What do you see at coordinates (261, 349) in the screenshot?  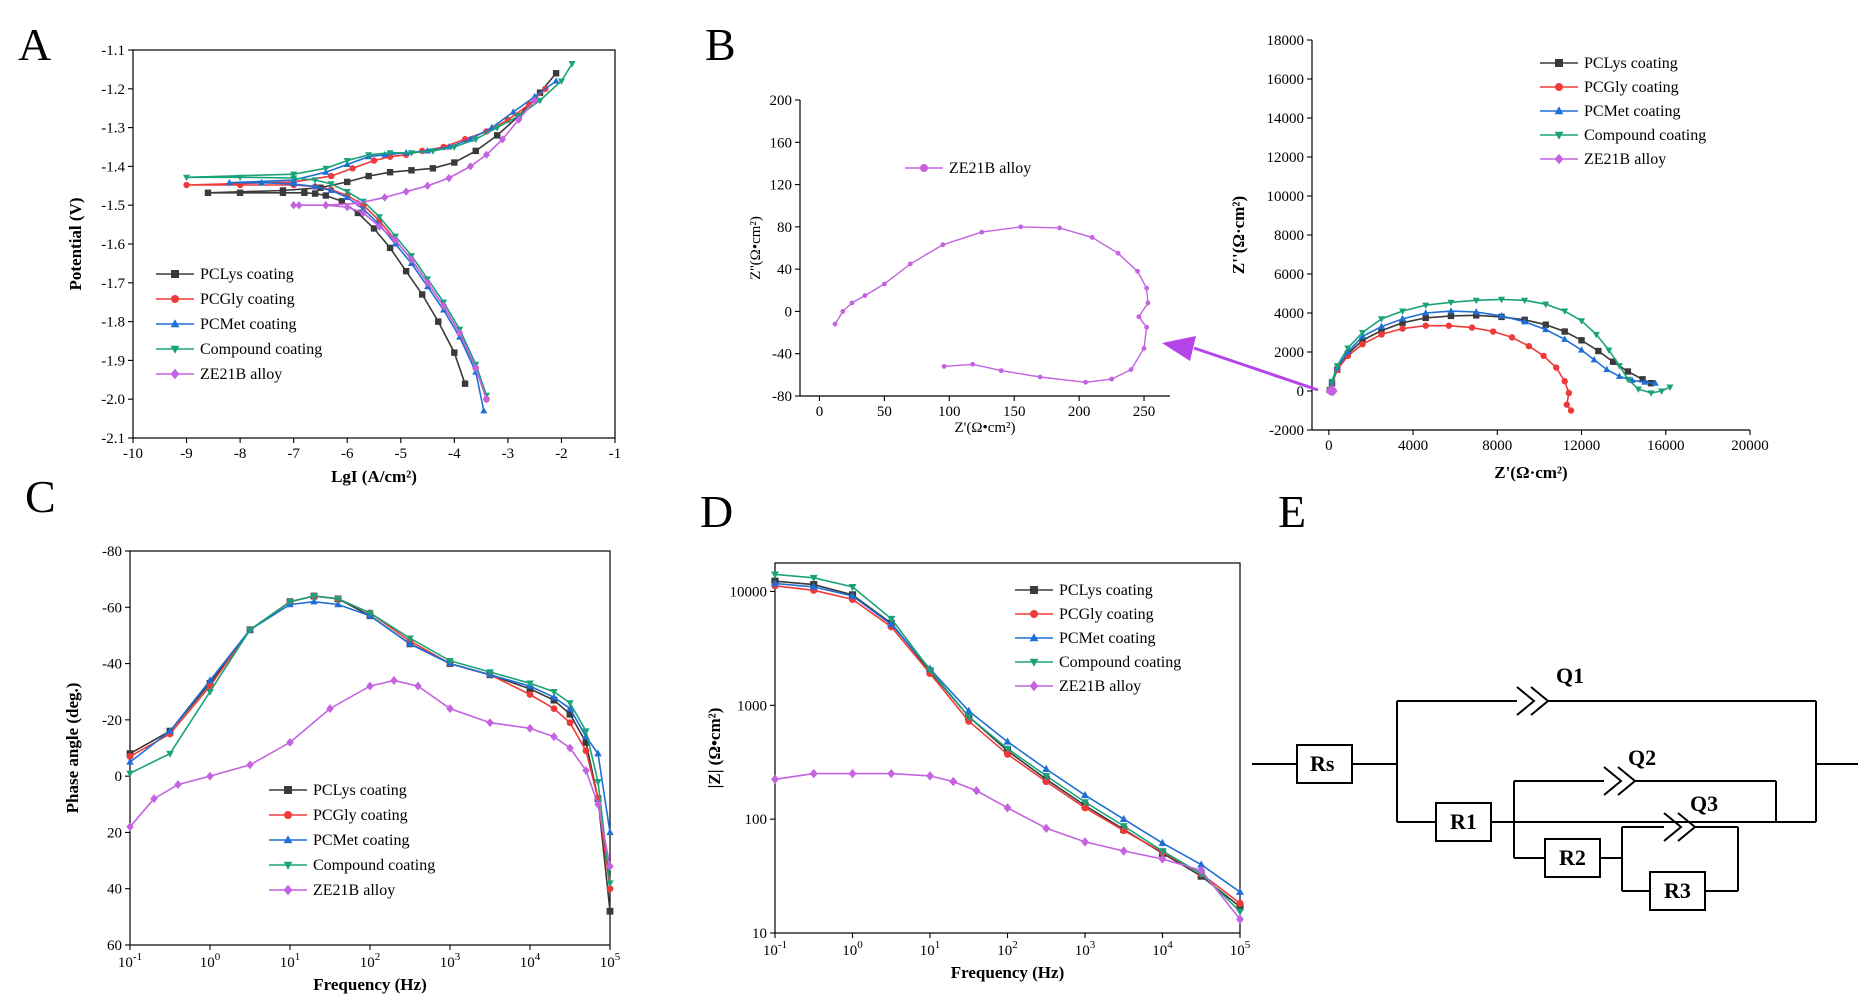 I see `panel-a-legend-label-compound: Compound coating` at bounding box center [261, 349].